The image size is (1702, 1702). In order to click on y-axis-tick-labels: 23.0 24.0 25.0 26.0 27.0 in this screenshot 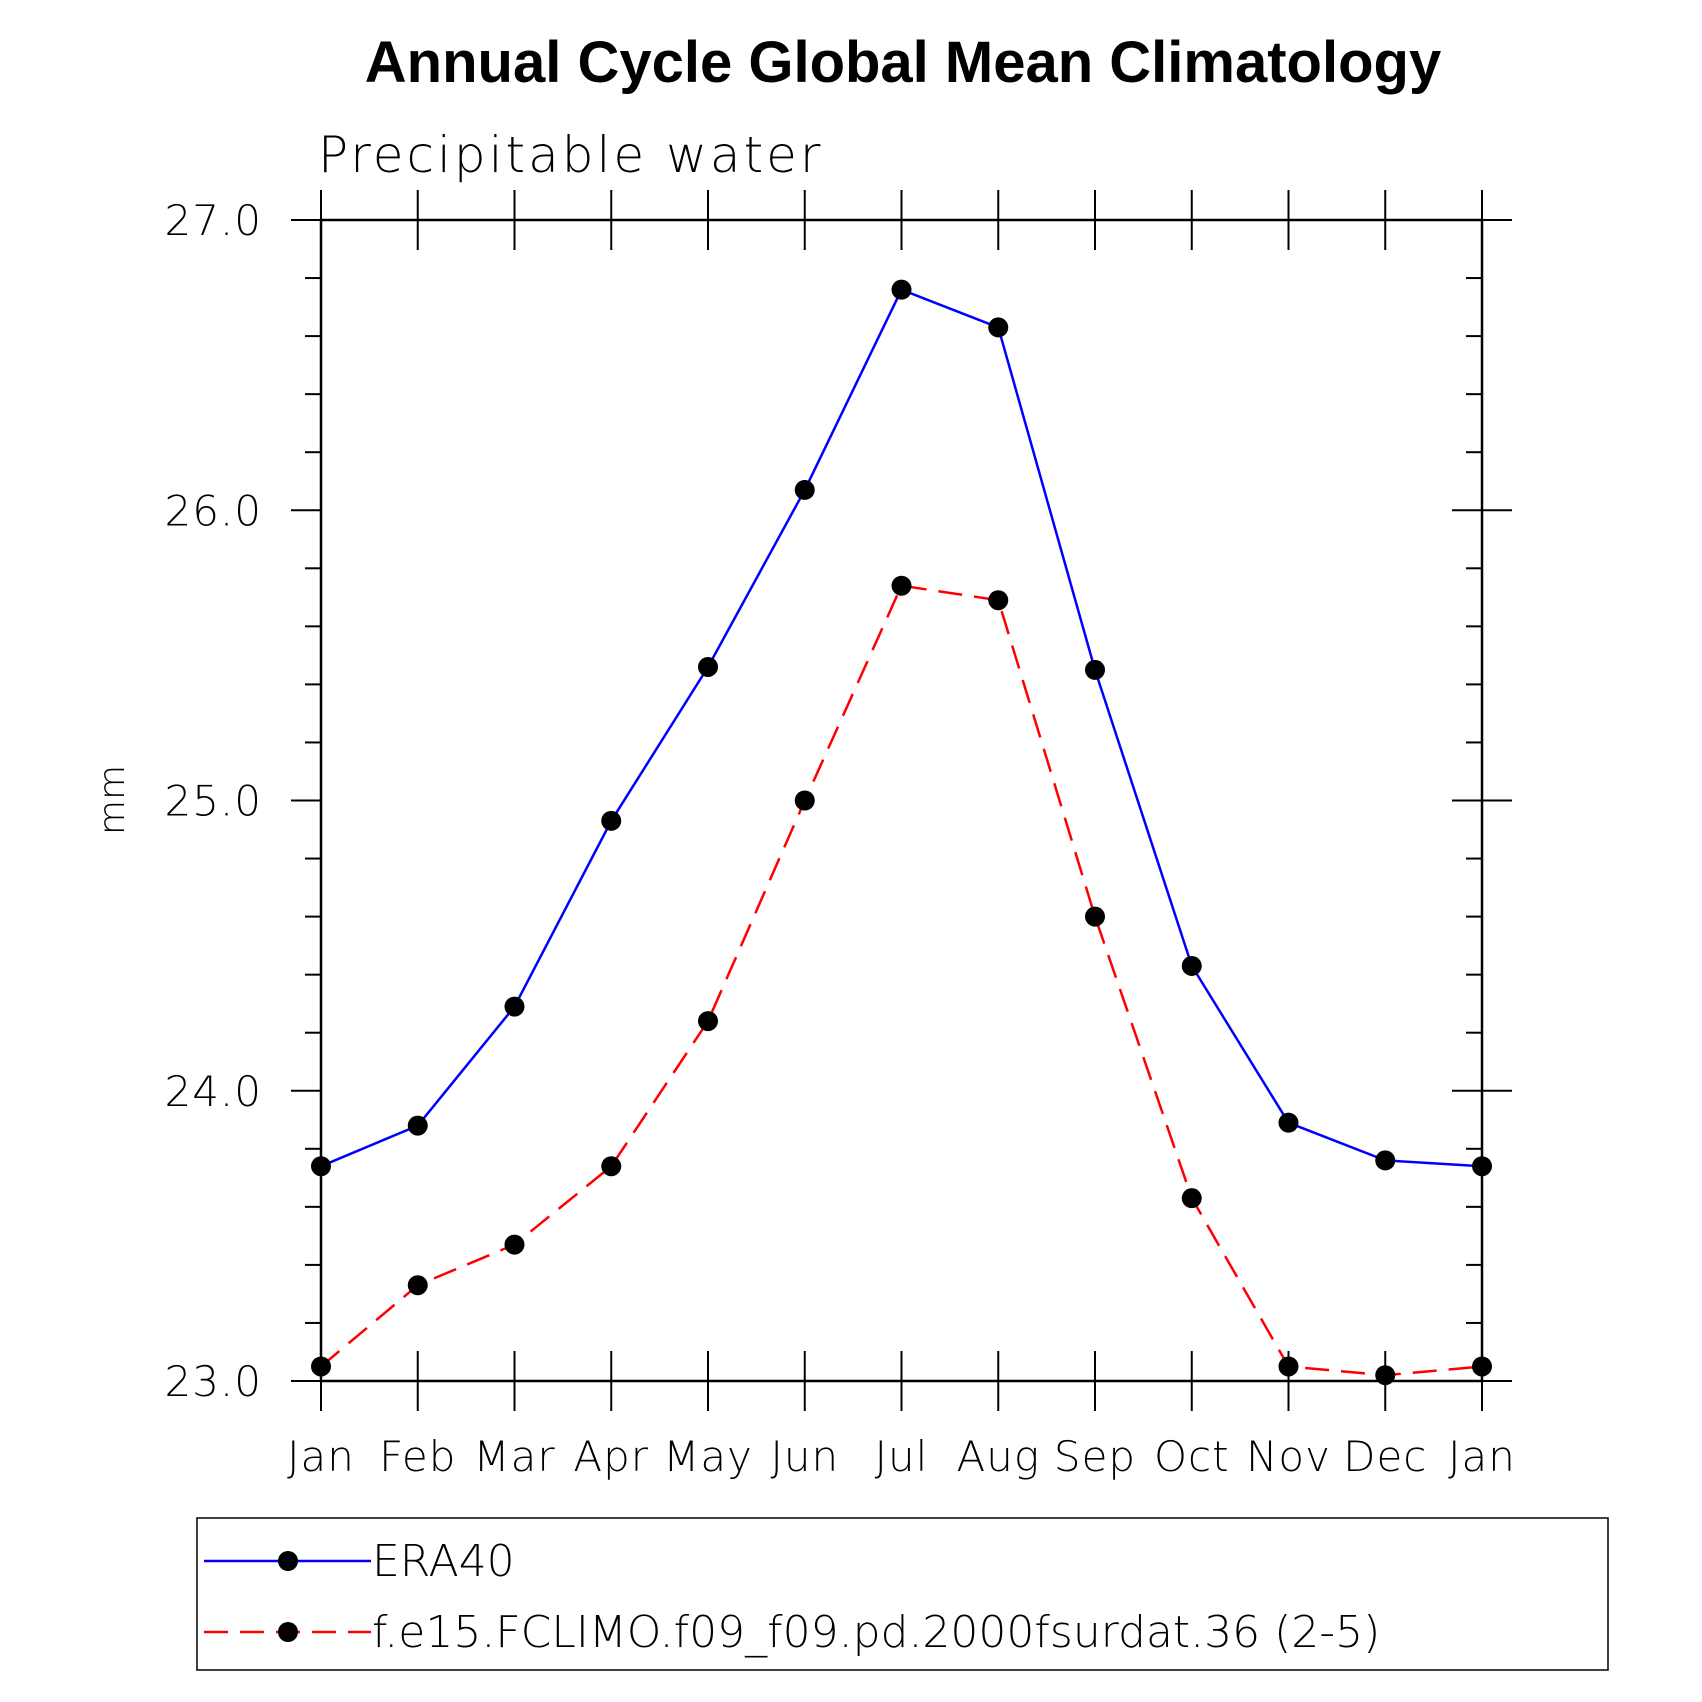, I will do `click(213, 801)`.